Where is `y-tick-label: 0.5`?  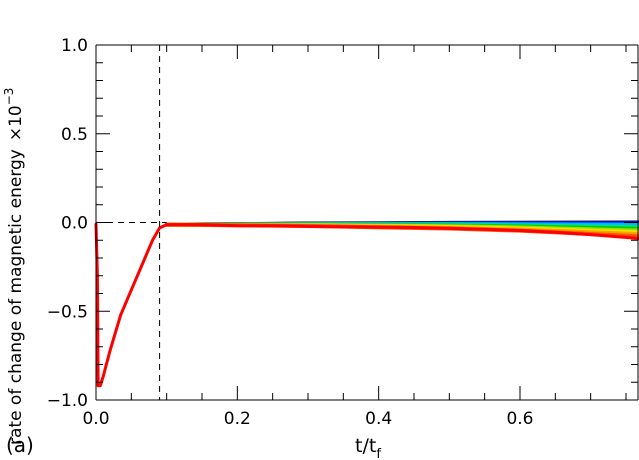 y-tick-label: 0.5 is located at coordinates (74, 135).